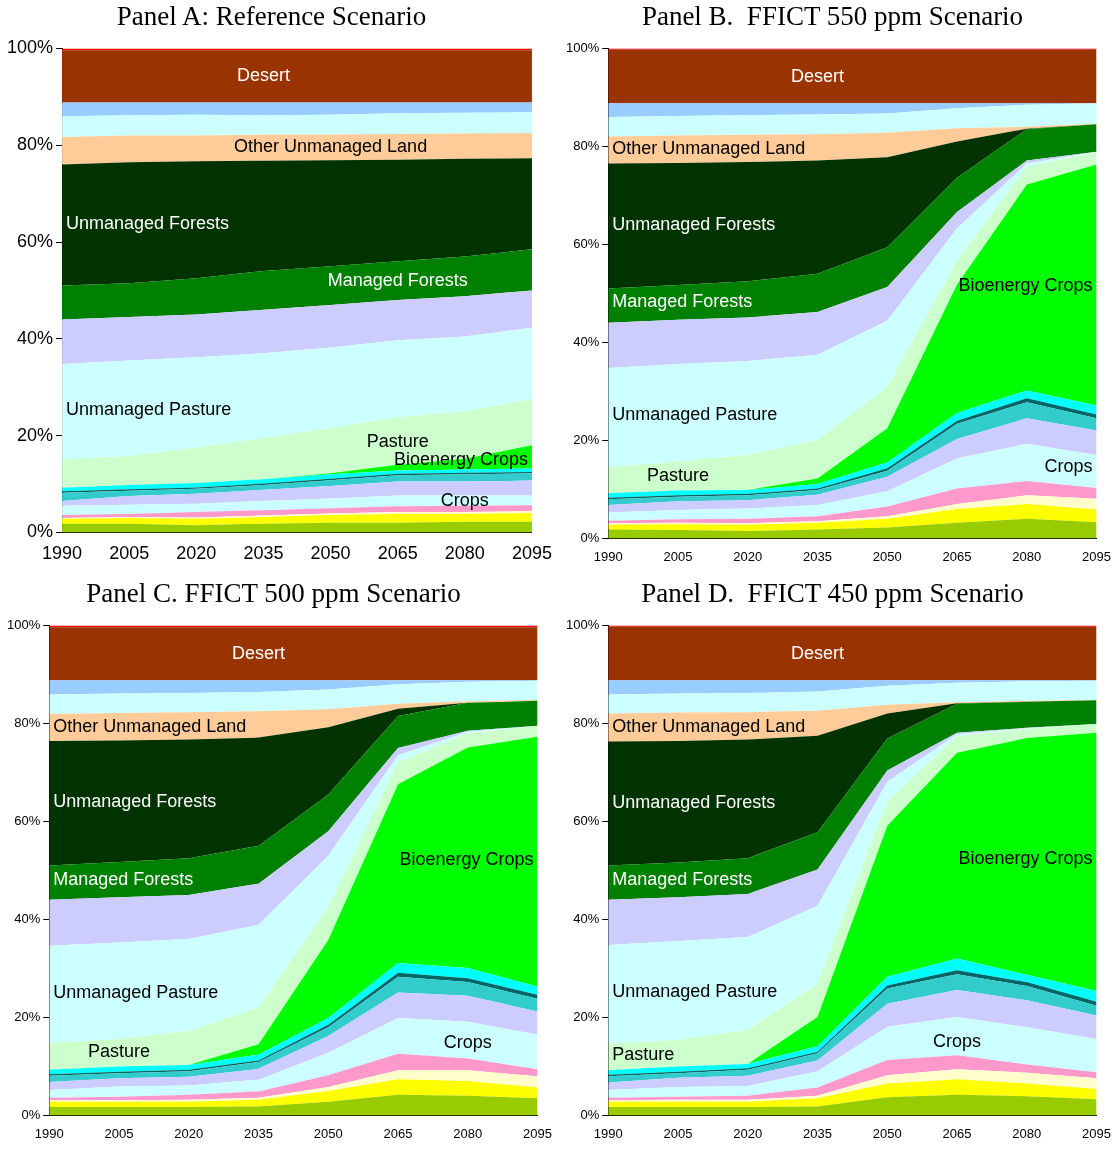 This screenshot has width=1118, height=1154. What do you see at coordinates (832, 593) in the screenshot?
I see `chart-title: Panel D. FFICT 450 ppm Scenario` at bounding box center [832, 593].